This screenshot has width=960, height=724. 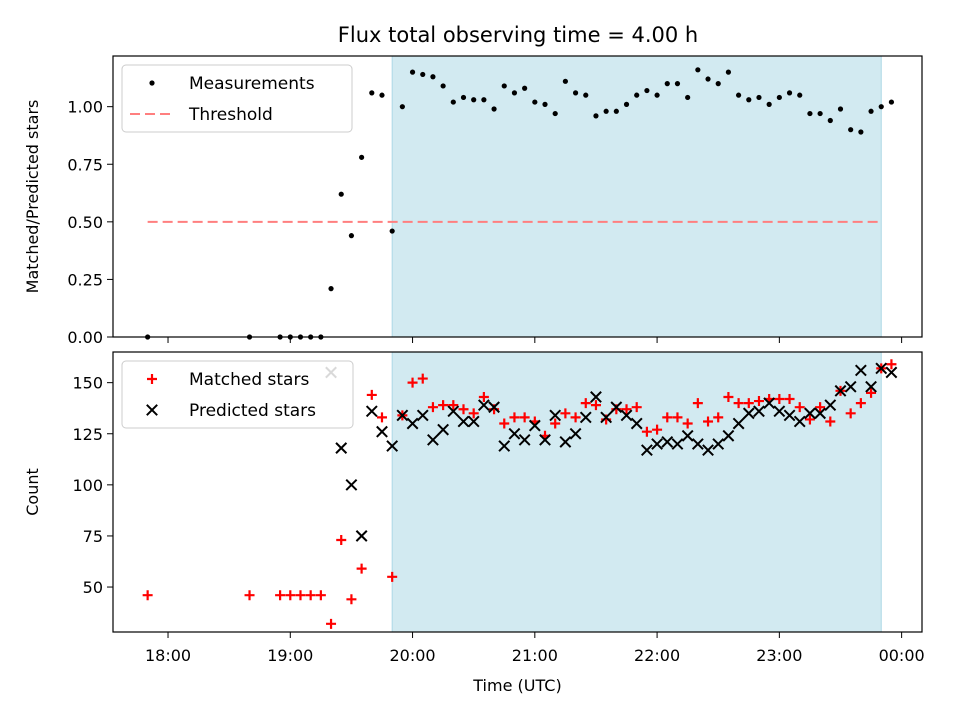 What do you see at coordinates (237, 98) in the screenshot?
I see `legend-box` at bounding box center [237, 98].